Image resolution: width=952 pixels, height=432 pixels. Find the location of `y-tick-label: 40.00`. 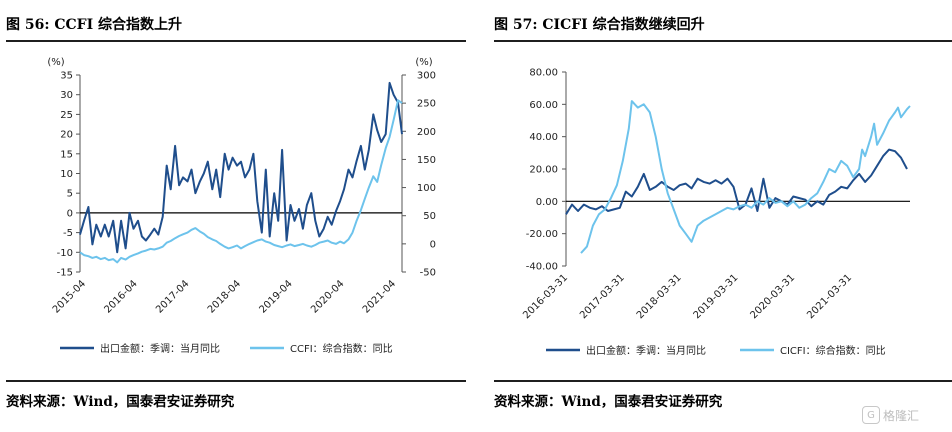

y-tick-label: 40.00 is located at coordinates (543, 137).